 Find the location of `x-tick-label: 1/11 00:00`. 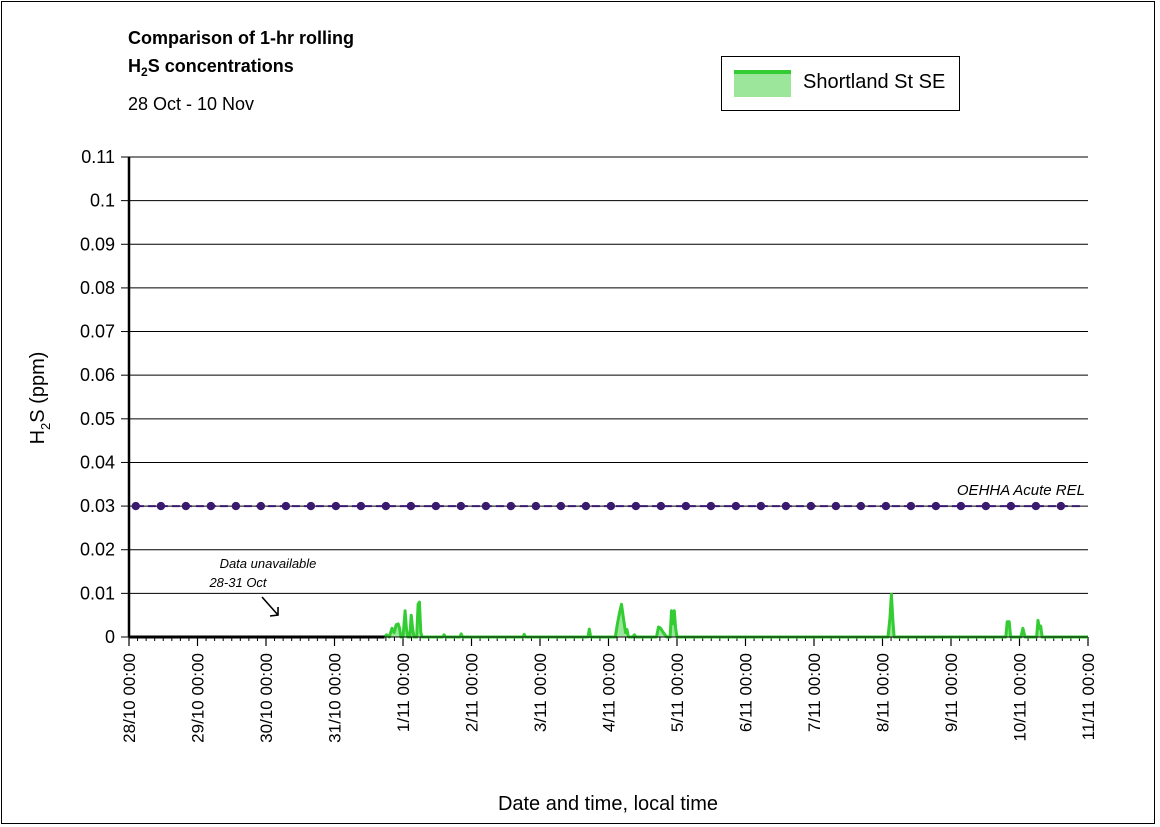

x-tick-label: 1/11 00:00 is located at coordinates (403, 692).